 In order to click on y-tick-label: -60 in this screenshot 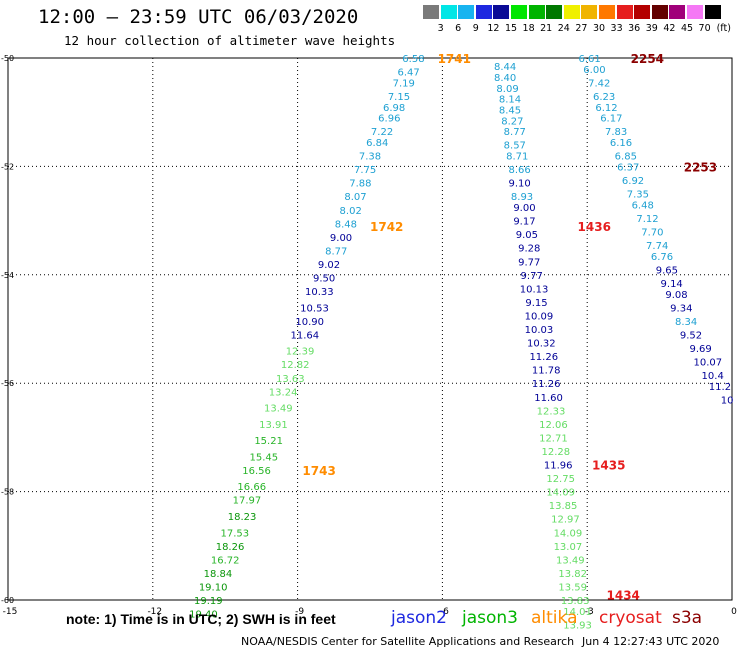, I will do `click(7, 600)`.